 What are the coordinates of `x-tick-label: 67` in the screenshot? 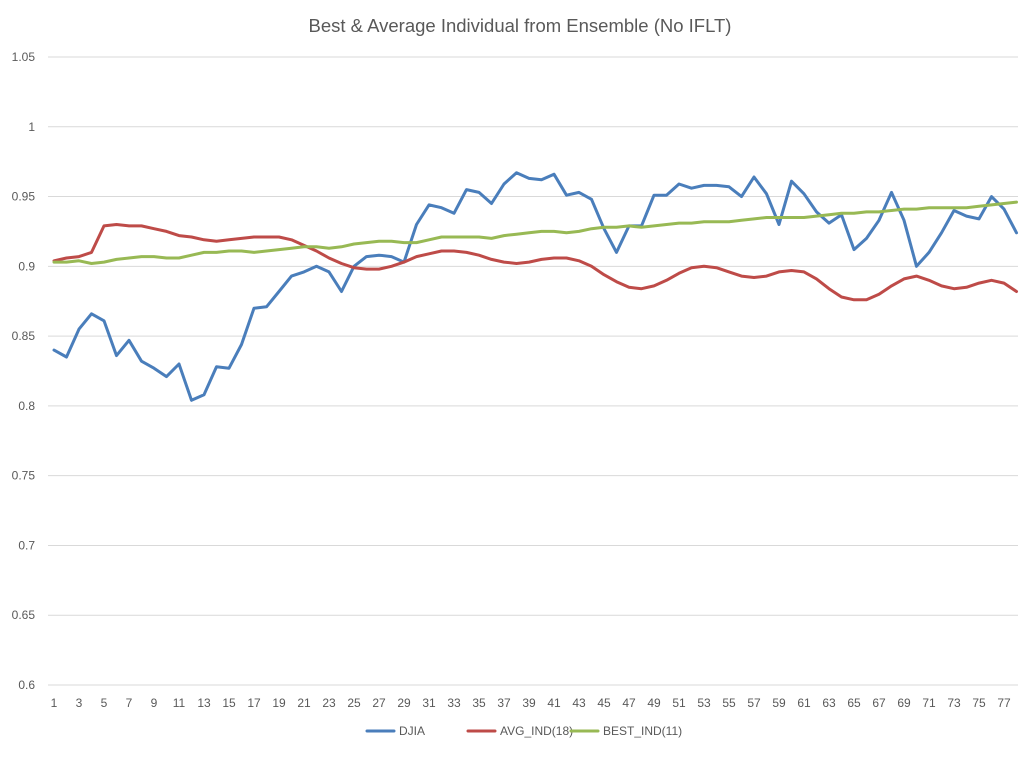 It's located at (879, 703).